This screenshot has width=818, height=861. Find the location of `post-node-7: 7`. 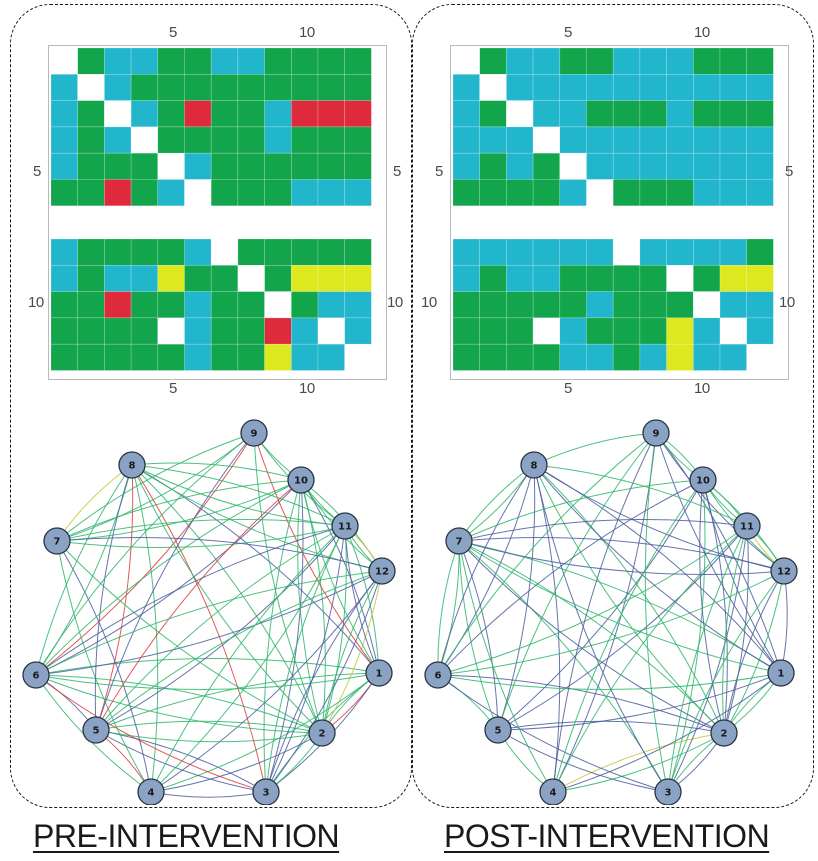

post-node-7: 7 is located at coordinates (459, 541).